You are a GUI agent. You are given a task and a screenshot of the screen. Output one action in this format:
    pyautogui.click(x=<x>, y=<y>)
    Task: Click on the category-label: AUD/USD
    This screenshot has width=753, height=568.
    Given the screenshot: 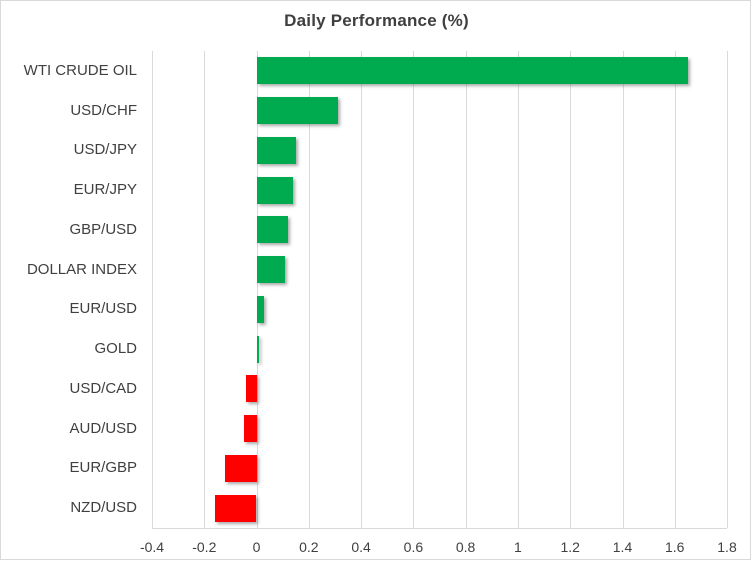 What is the action you would take?
    pyautogui.click(x=103, y=428)
    